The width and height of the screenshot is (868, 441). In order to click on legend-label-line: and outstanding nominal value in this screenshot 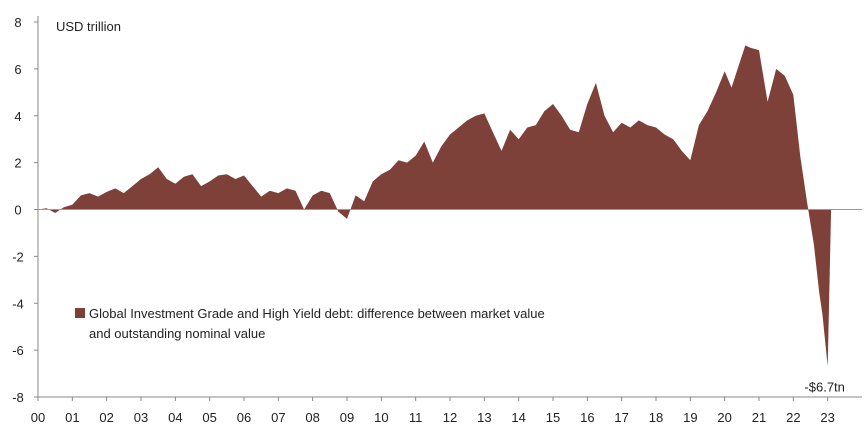, I will do `click(177, 333)`.